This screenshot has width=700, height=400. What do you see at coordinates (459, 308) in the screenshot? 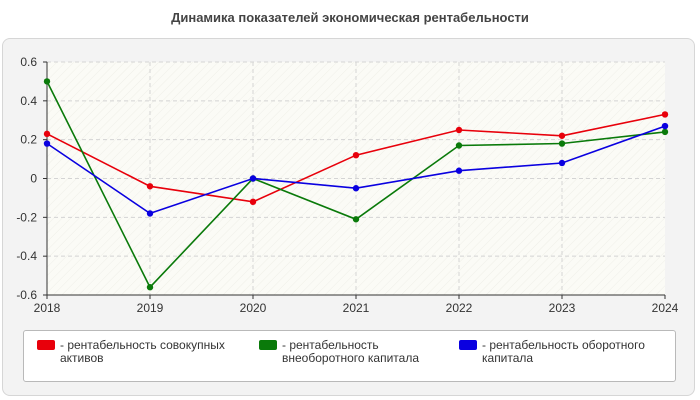
I see `x-tick-label: 2022` at bounding box center [459, 308].